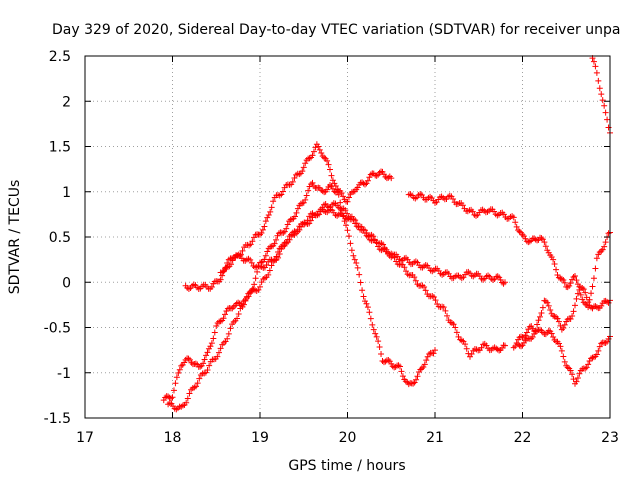 Image resolution: width=640 pixels, height=480 pixels. Describe the element at coordinates (57, 419) in the screenshot. I see `y-tick-label: -1.5` at that location.